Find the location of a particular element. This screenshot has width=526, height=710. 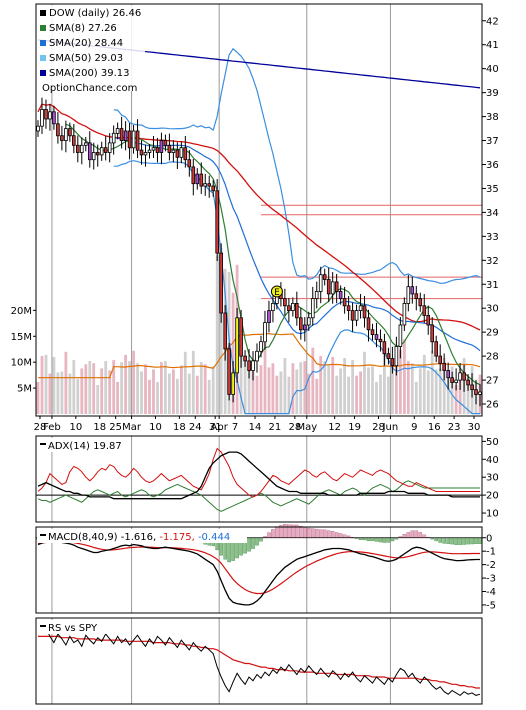

plus-di-line is located at coordinates (258, 472).